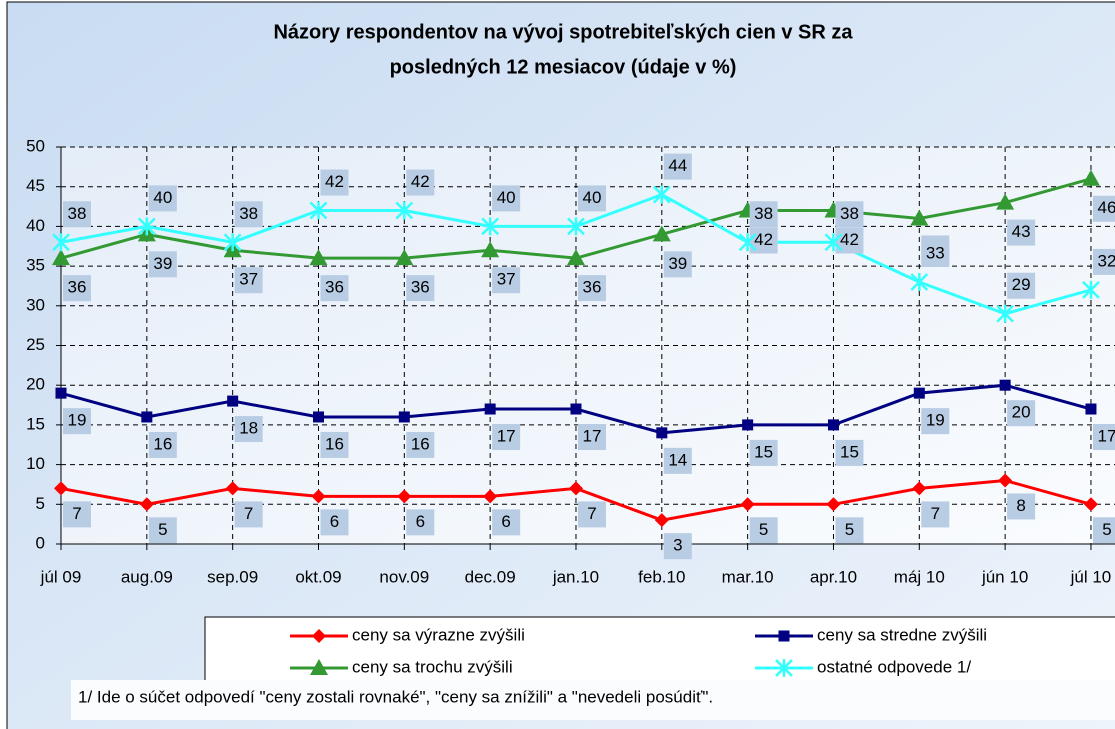  What do you see at coordinates (902, 634) in the screenshot?
I see `legend-label: ceny sa stredne zvýšili` at bounding box center [902, 634].